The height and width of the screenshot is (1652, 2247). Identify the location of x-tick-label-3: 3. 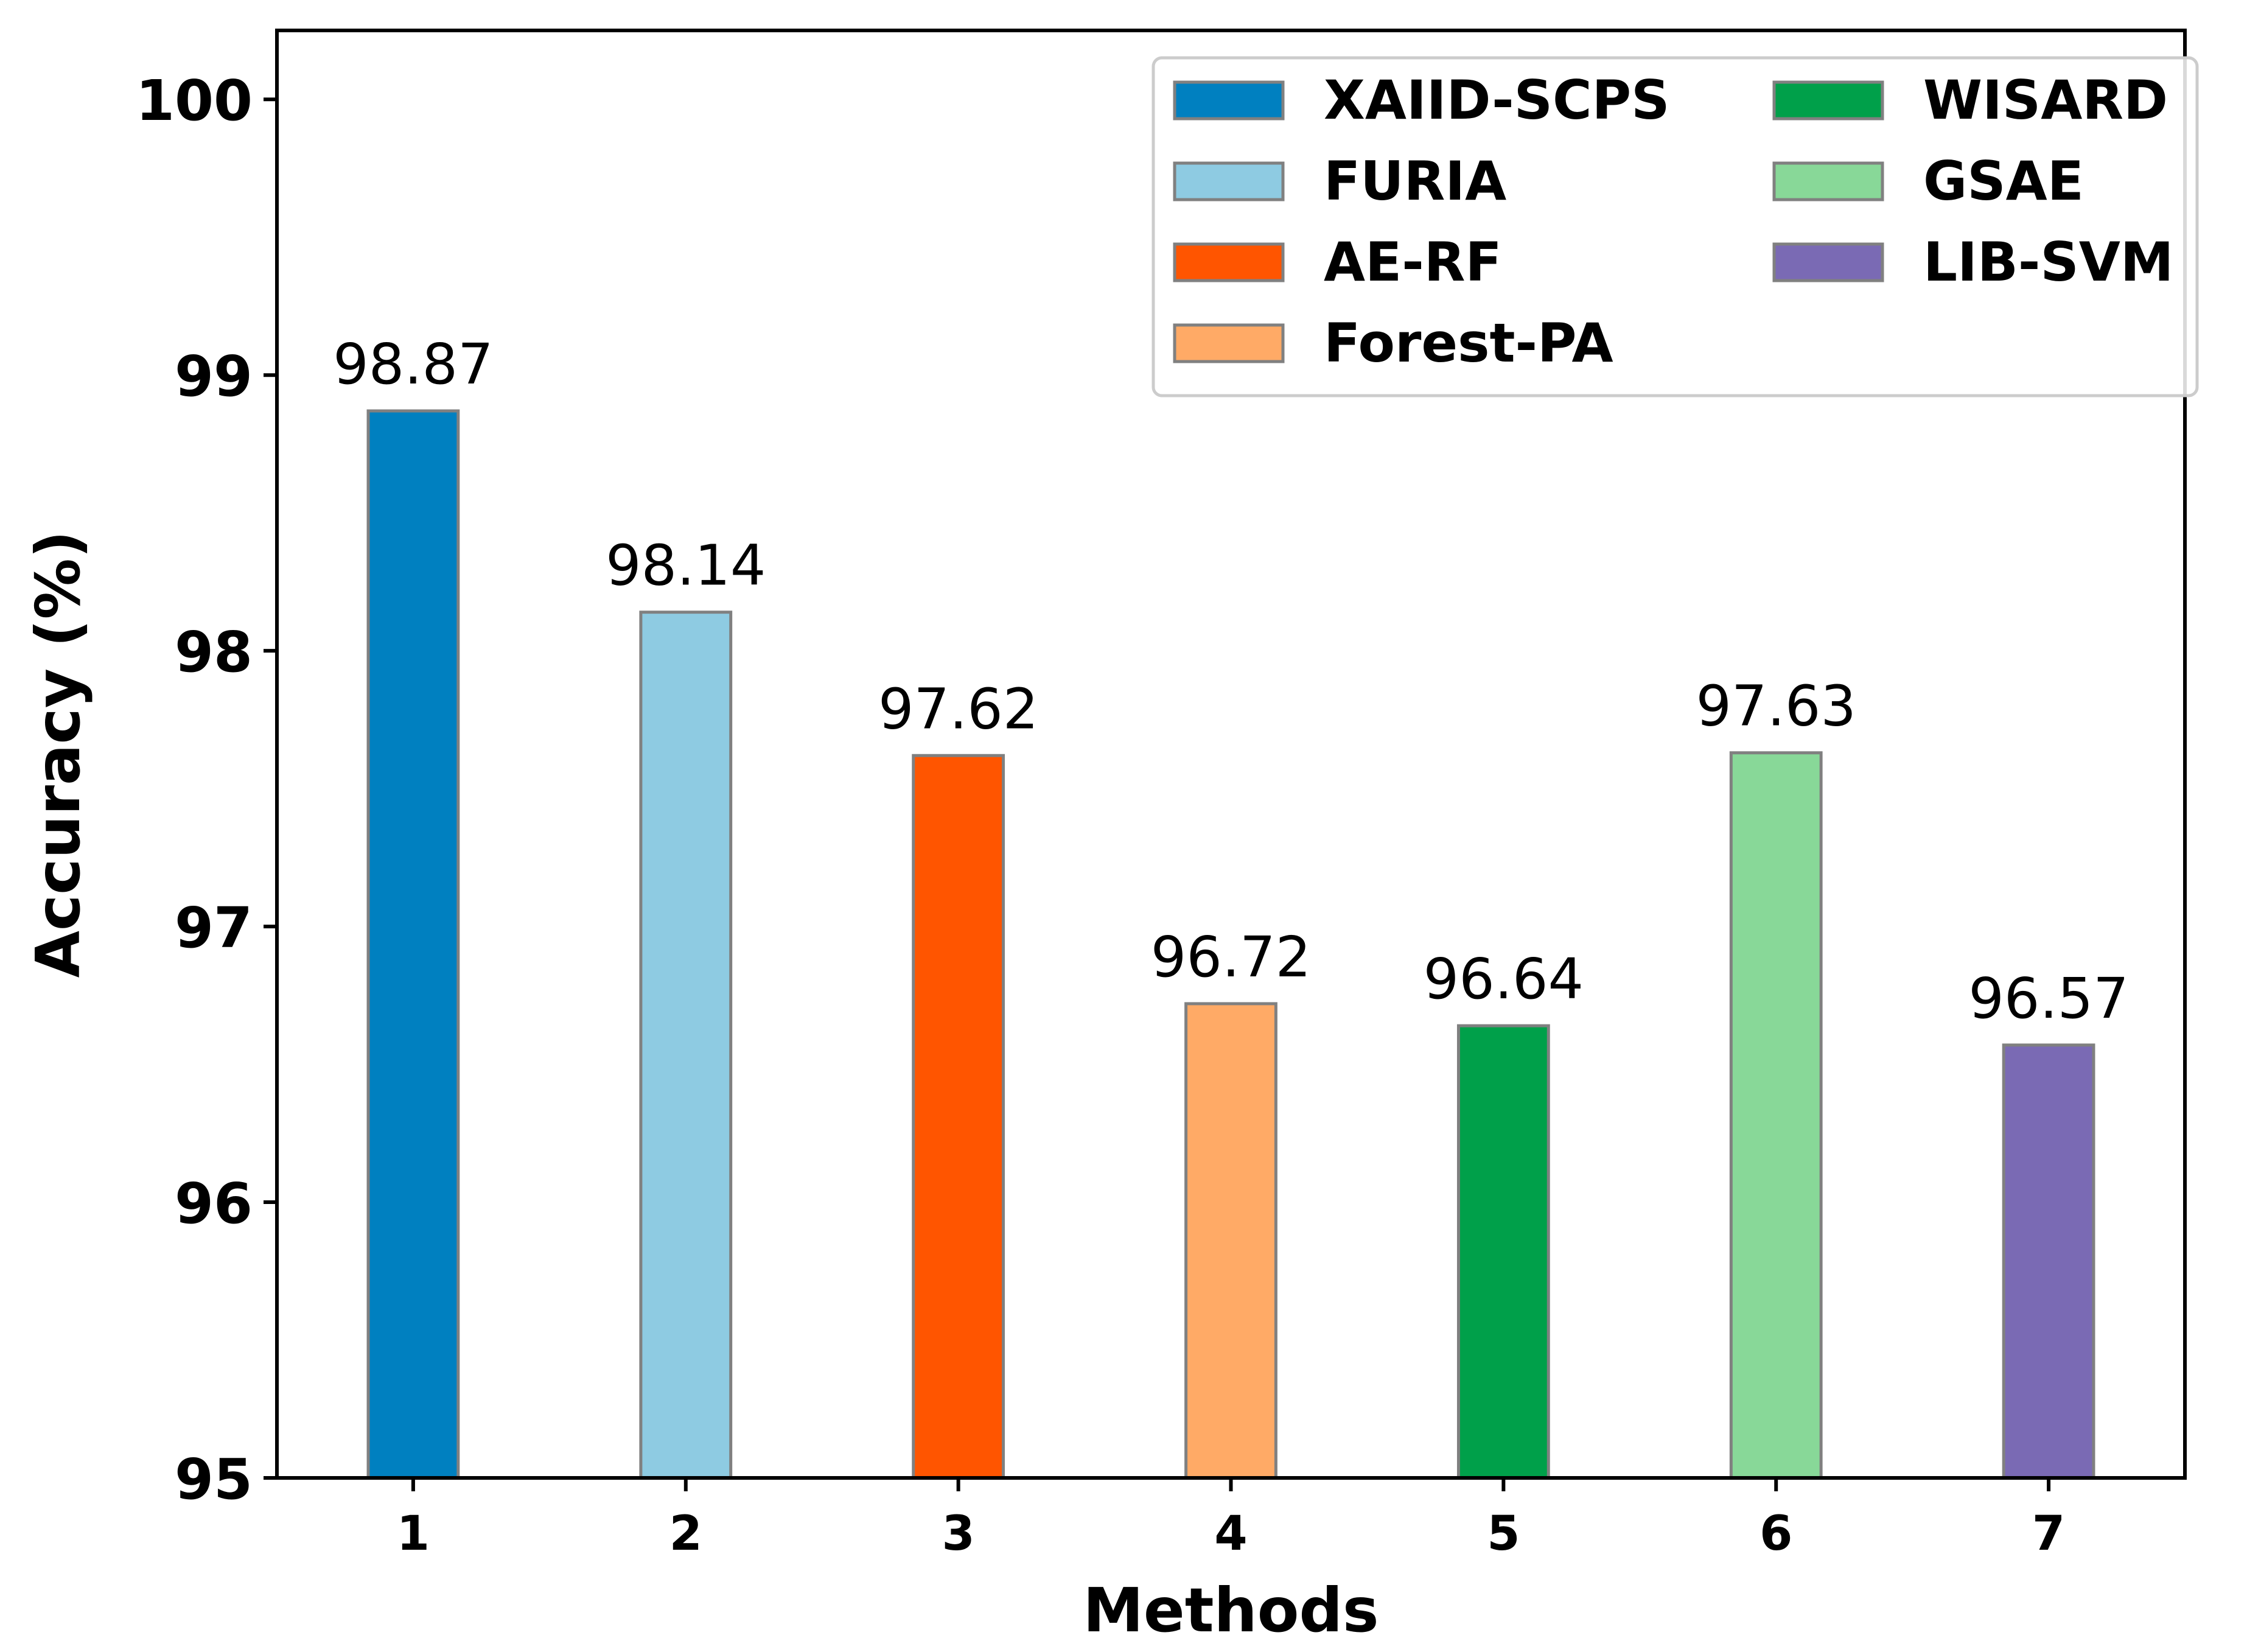
(958, 1534).